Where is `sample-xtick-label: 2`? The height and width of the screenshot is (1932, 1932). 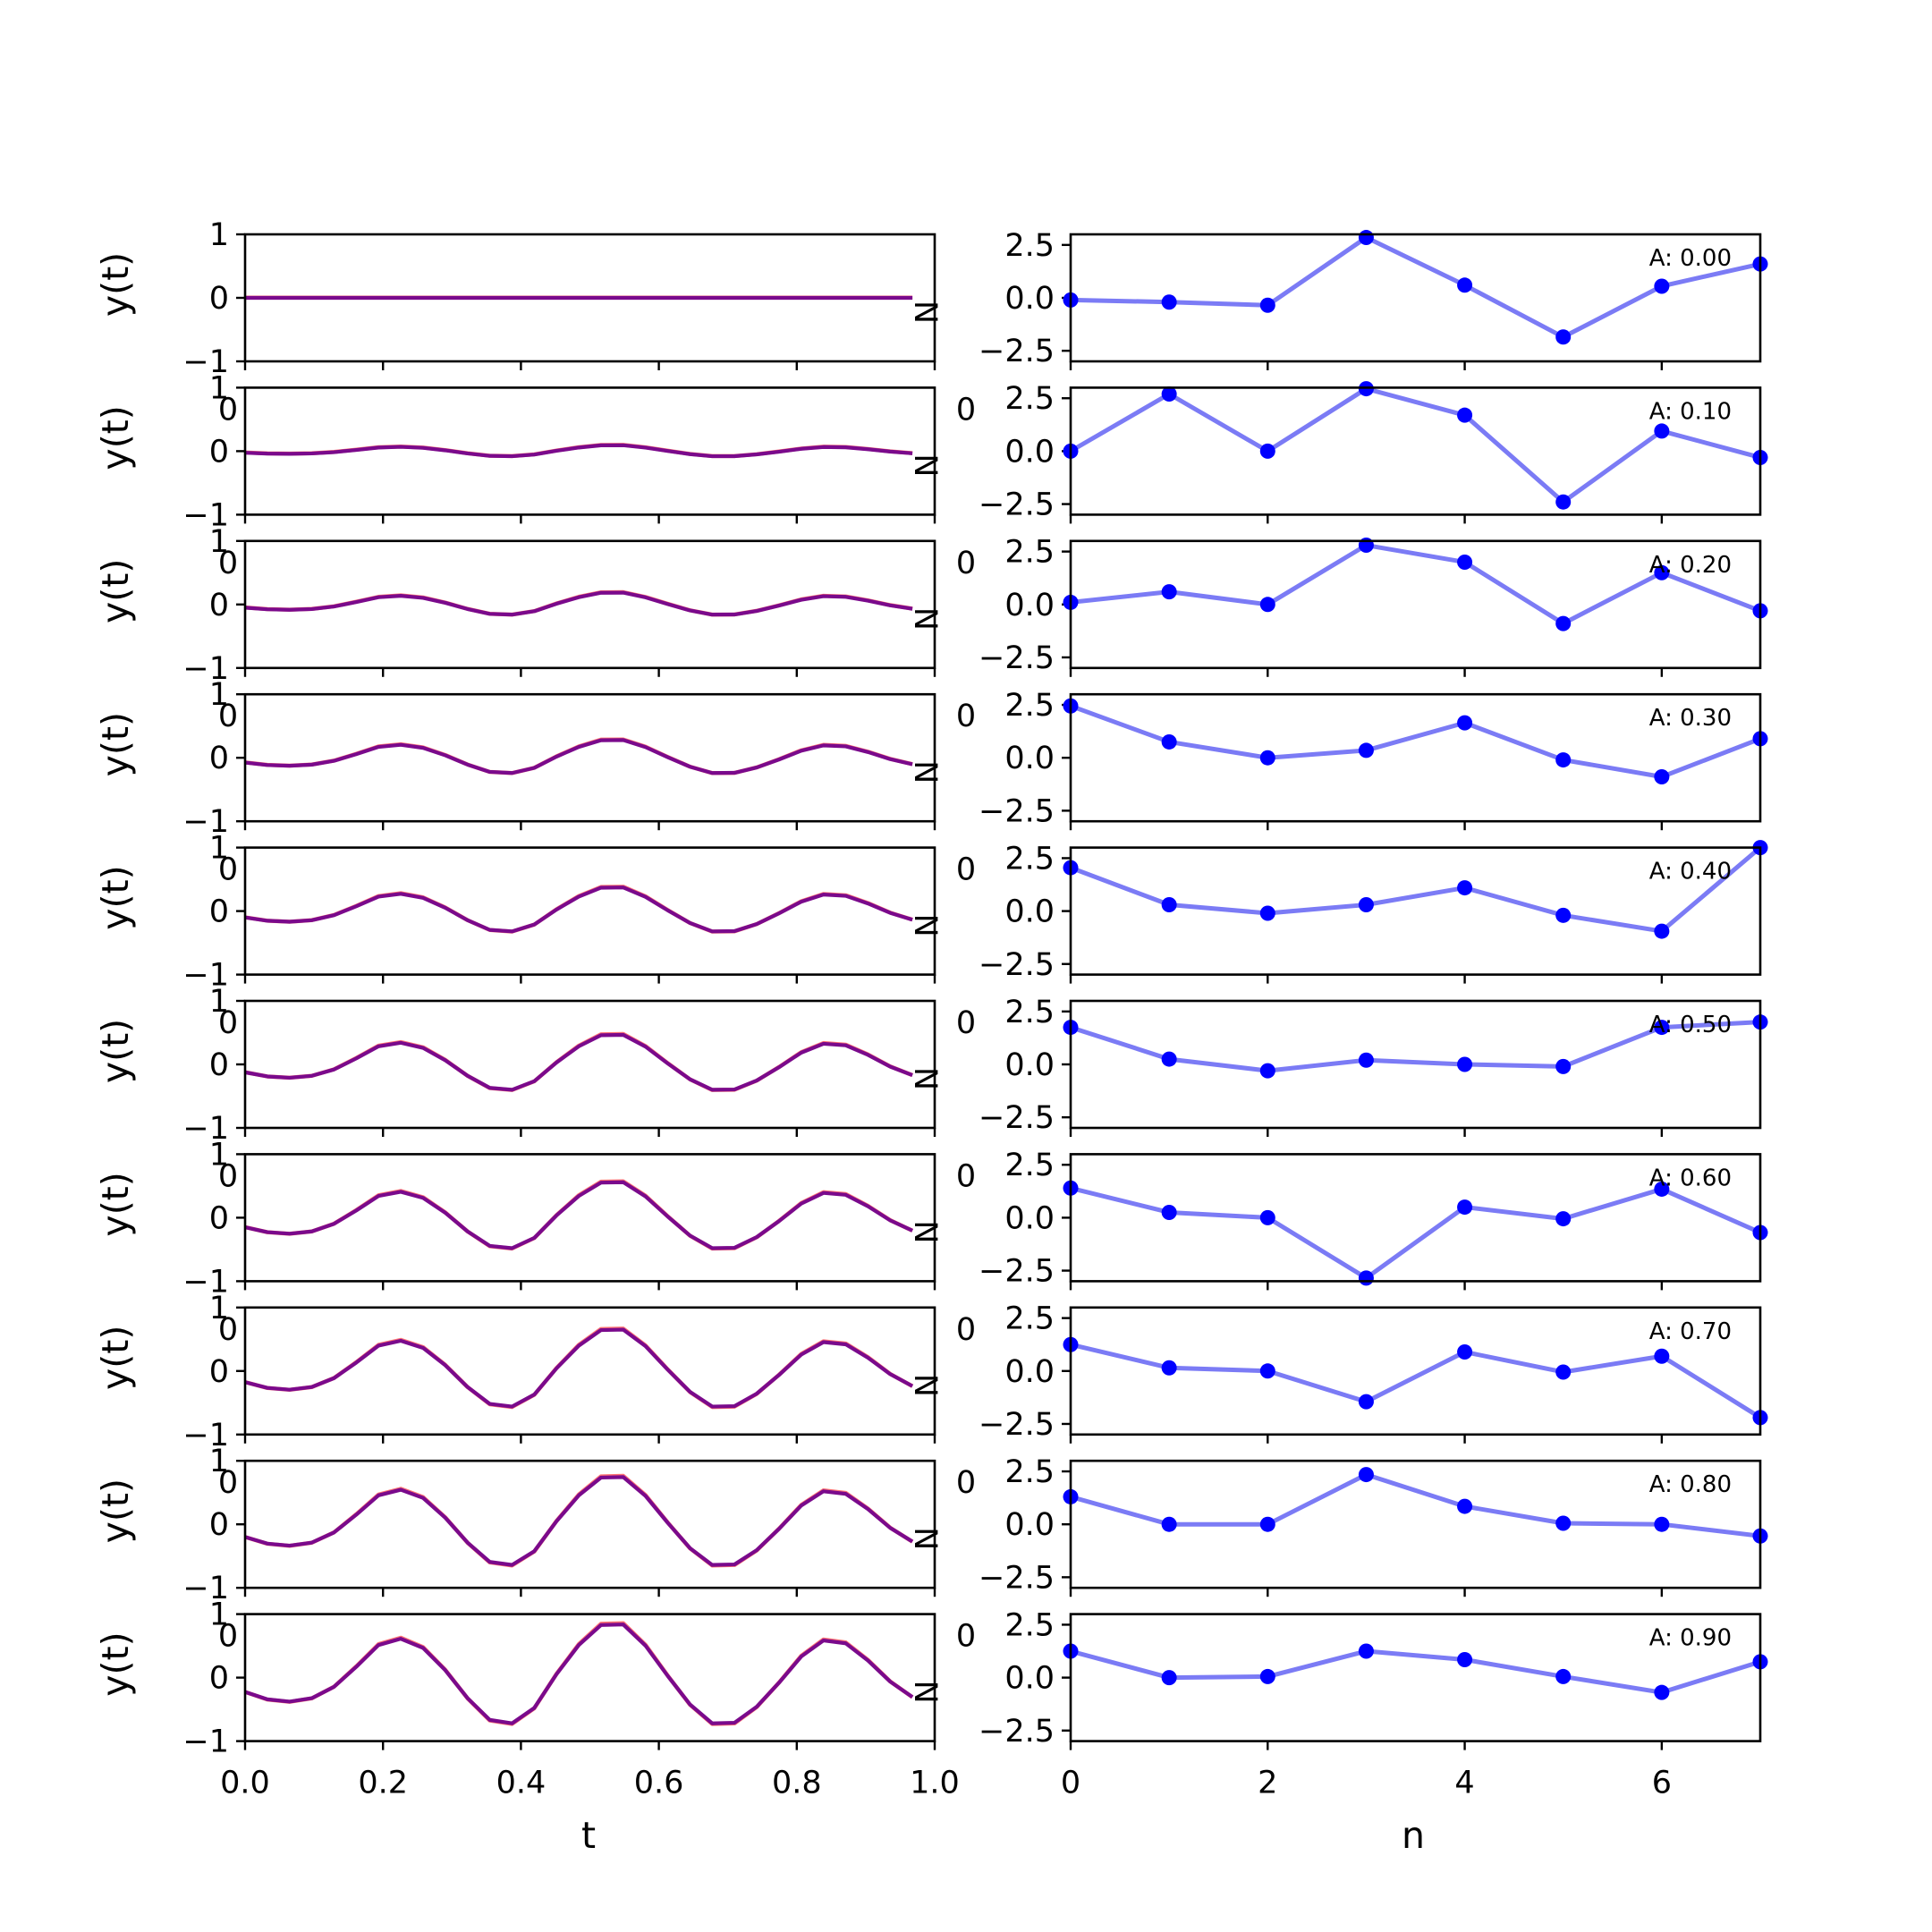 sample-xtick-label: 2 is located at coordinates (1267, 1783).